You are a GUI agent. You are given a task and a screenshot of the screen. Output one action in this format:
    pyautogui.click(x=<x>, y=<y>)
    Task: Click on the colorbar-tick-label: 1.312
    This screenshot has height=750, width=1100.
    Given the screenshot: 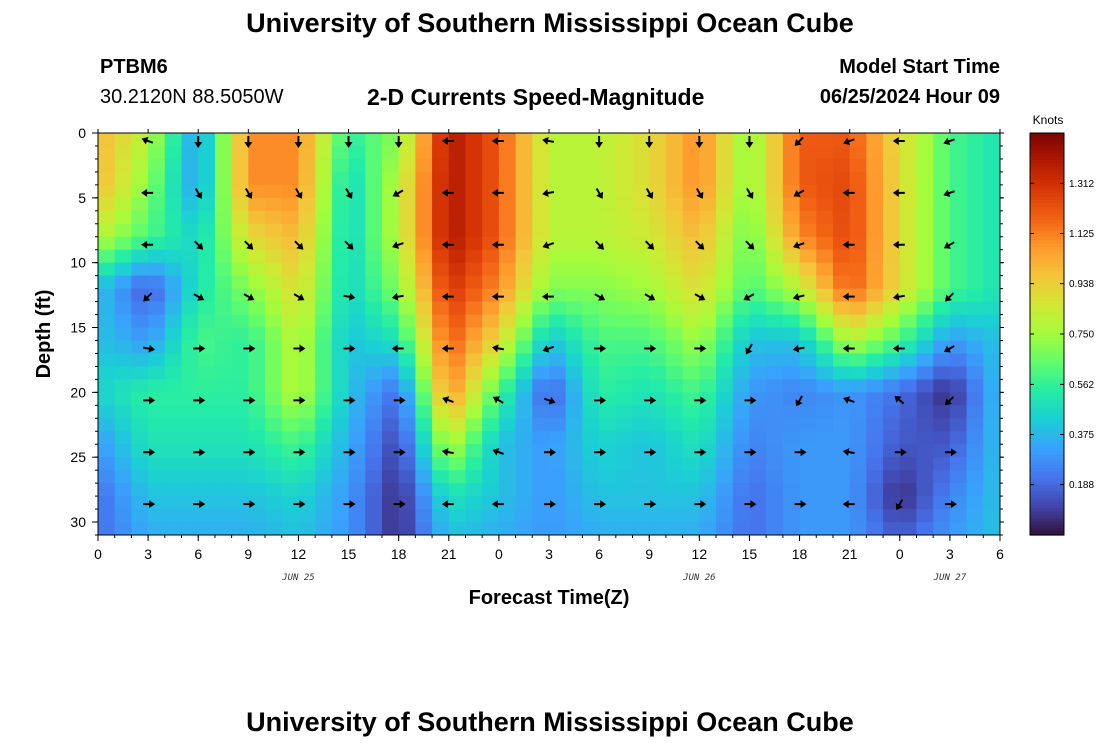 What is the action you would take?
    pyautogui.click(x=1081, y=184)
    